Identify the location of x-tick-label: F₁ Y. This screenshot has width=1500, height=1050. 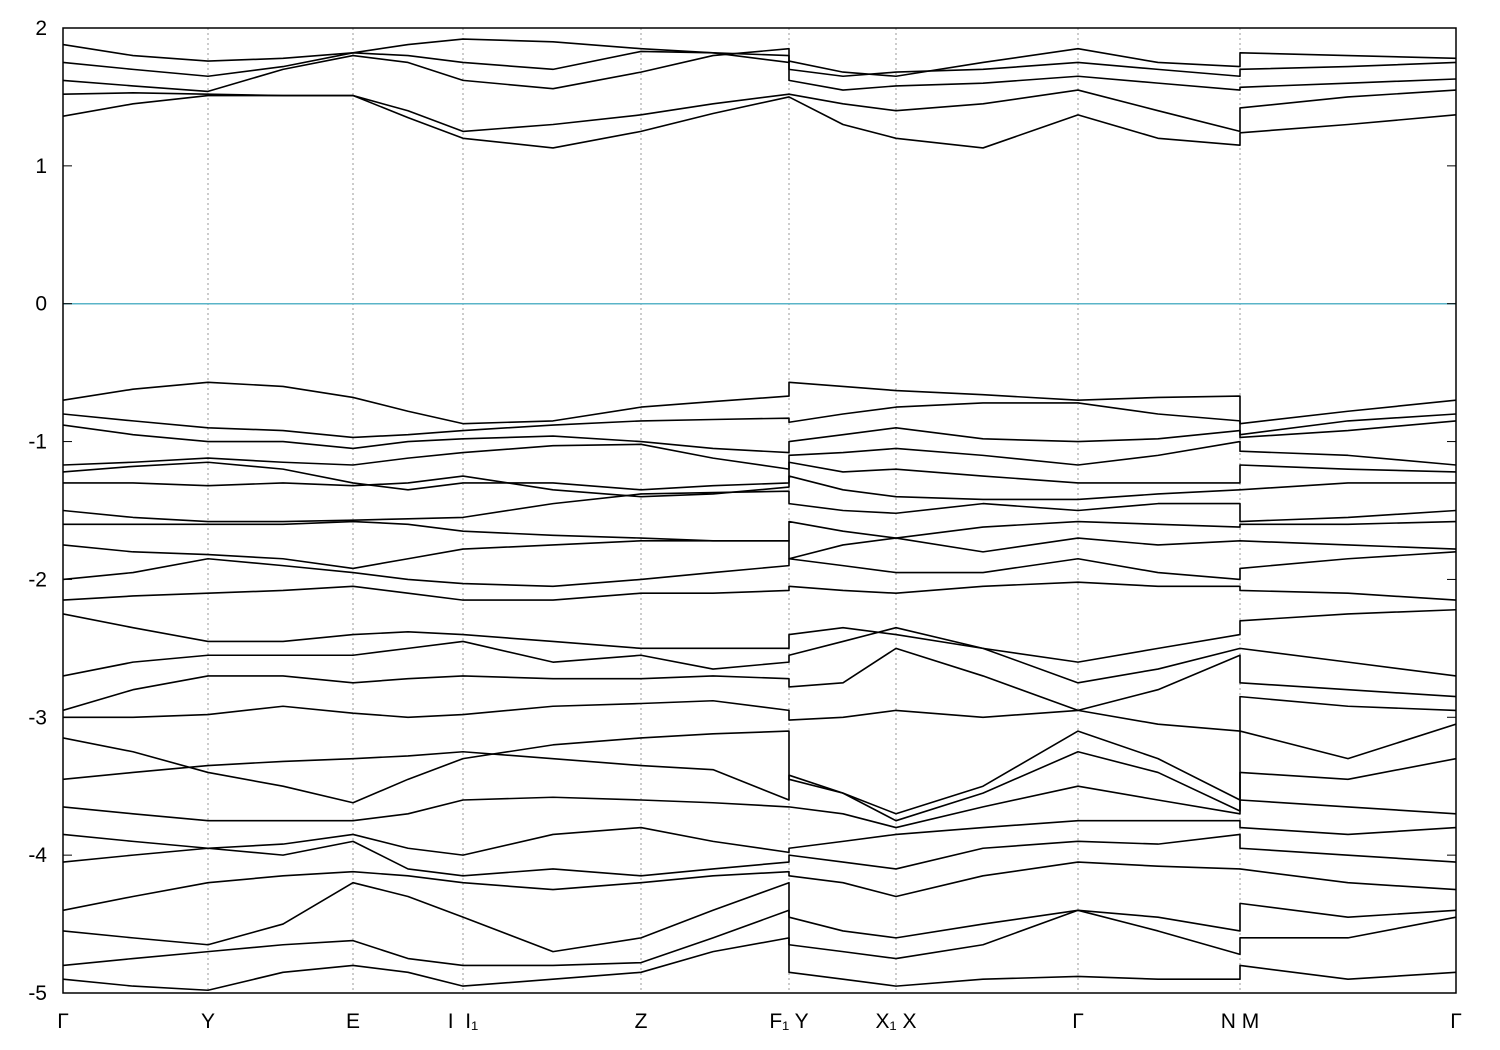
(788, 1021).